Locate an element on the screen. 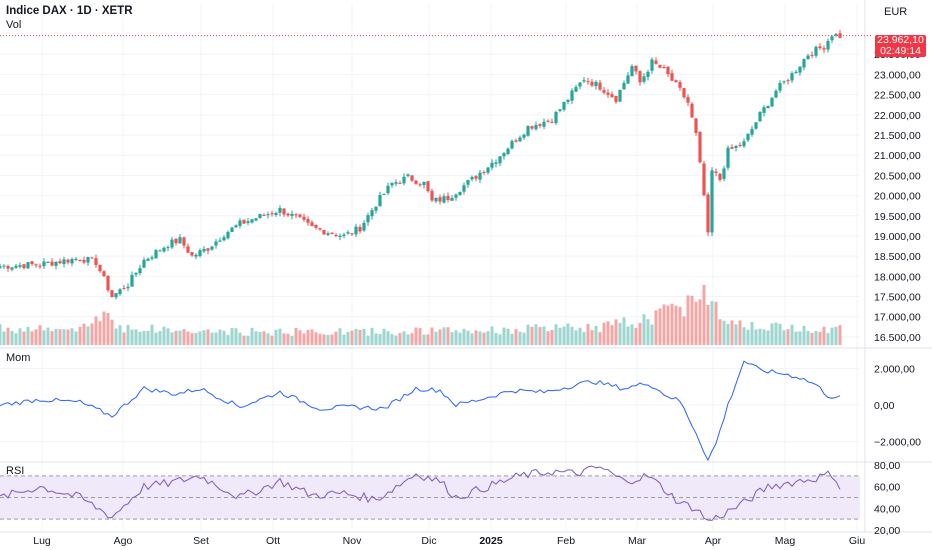 The width and height of the screenshot is (932, 550). currency-label: EUR is located at coordinates (896, 12).